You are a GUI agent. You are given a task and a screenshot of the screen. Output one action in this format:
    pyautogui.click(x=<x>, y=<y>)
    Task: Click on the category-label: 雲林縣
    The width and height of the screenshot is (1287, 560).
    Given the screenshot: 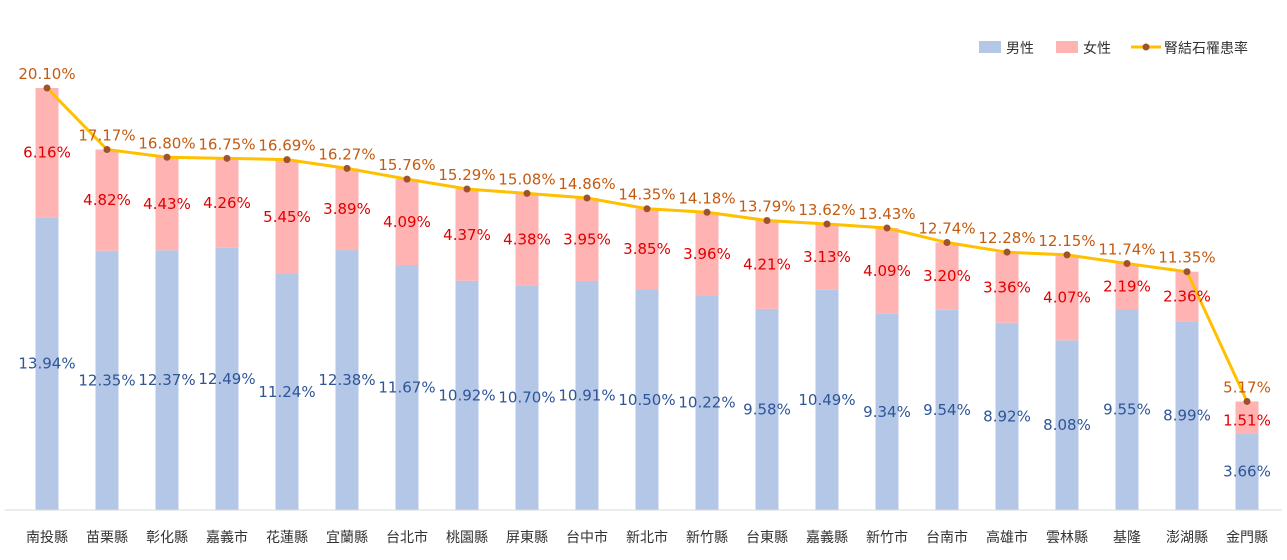 What is the action you would take?
    pyautogui.click(x=1067, y=538)
    